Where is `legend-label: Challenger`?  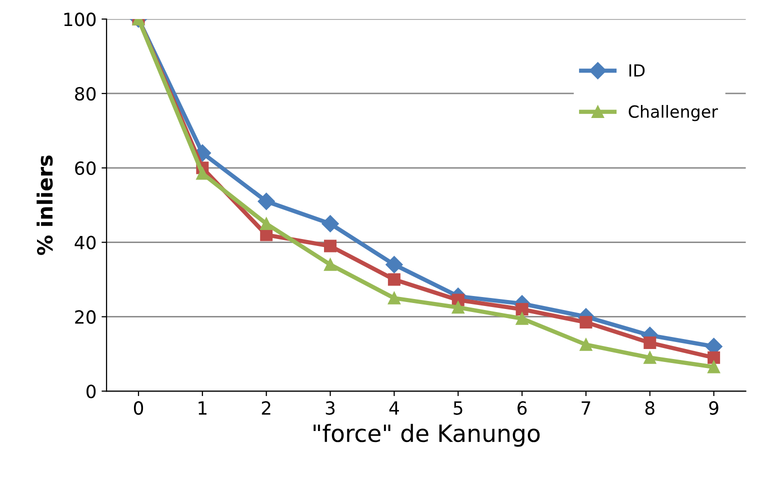
legend-label: Challenger is located at coordinates (673, 113).